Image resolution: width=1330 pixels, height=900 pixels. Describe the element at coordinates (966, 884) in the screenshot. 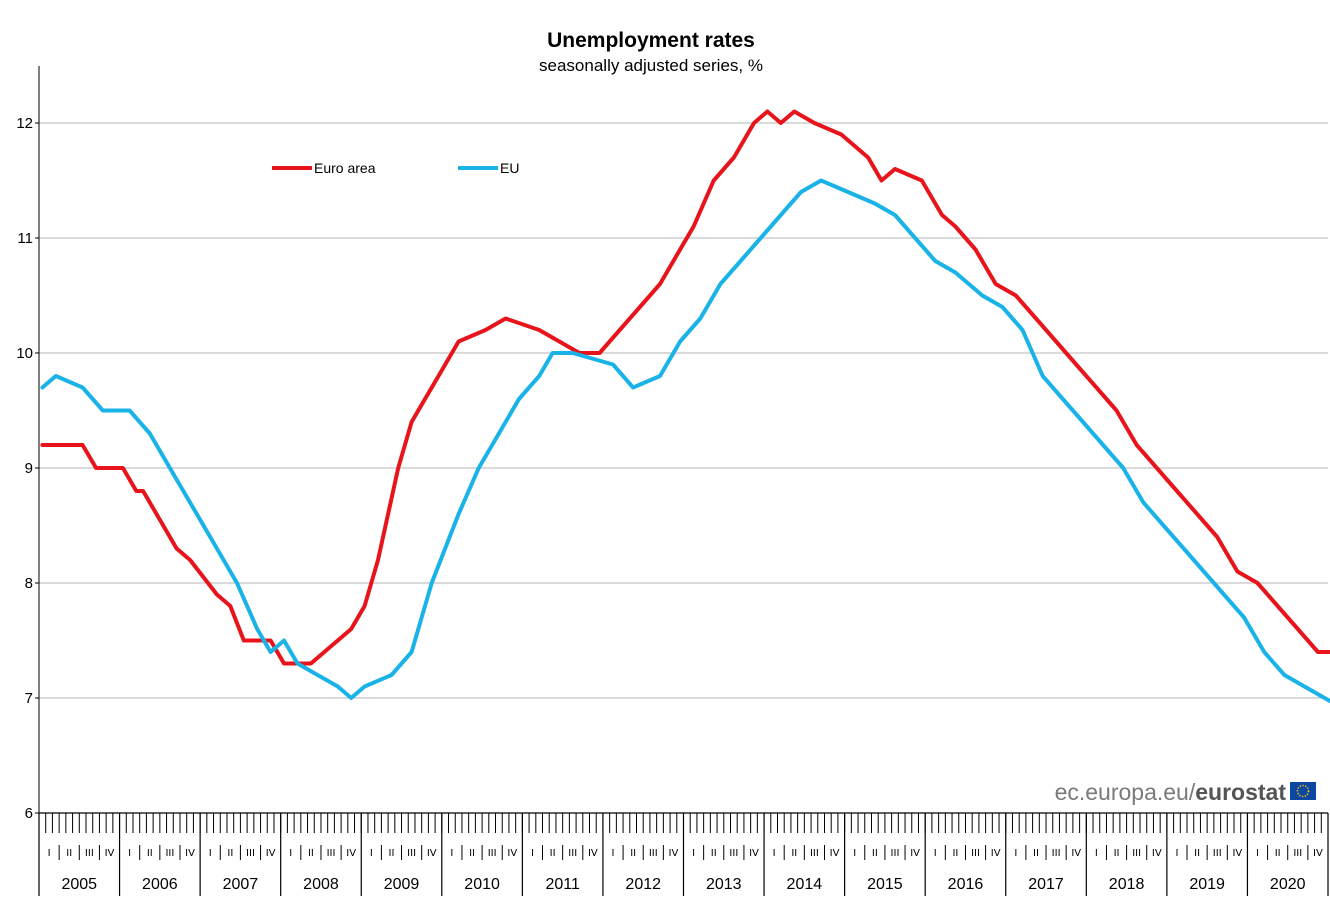

I see `year-label: 2016` at that location.